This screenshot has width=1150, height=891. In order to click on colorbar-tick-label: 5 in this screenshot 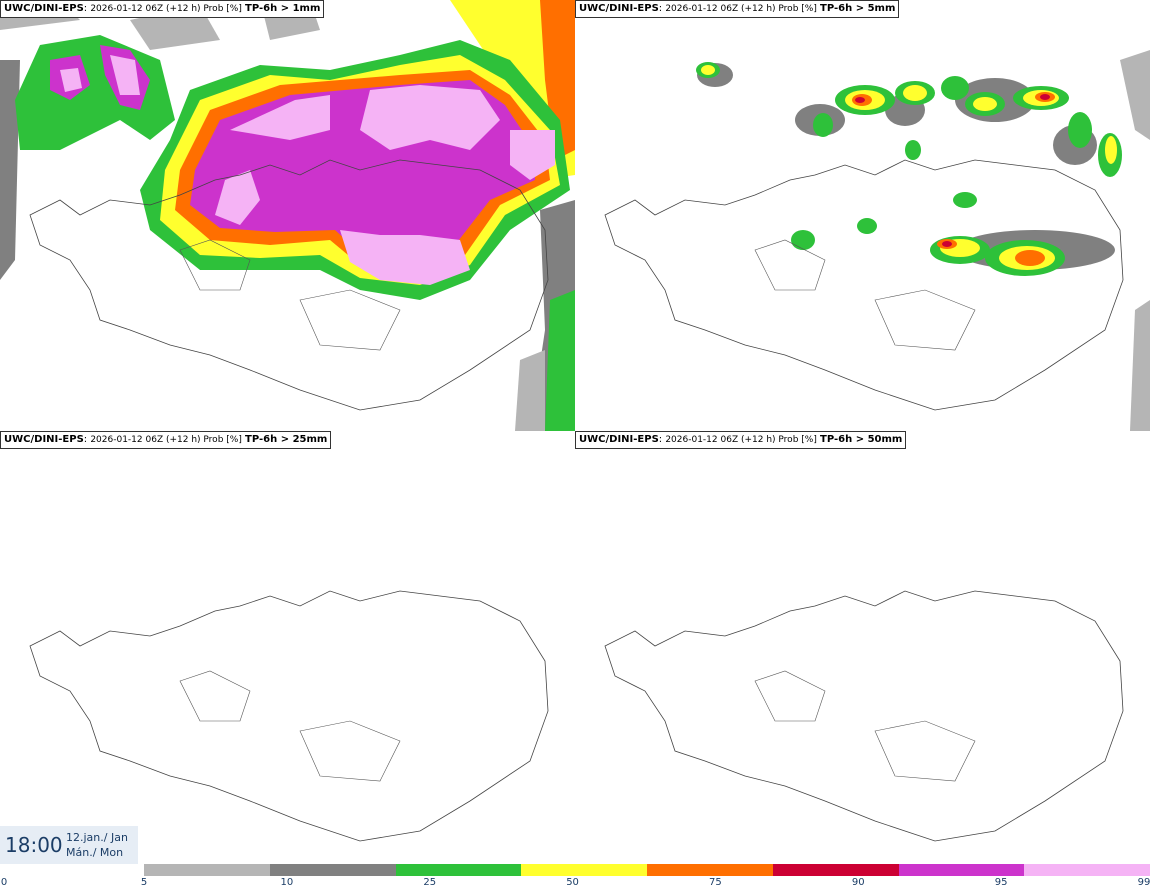, I will do `click(144, 882)`.